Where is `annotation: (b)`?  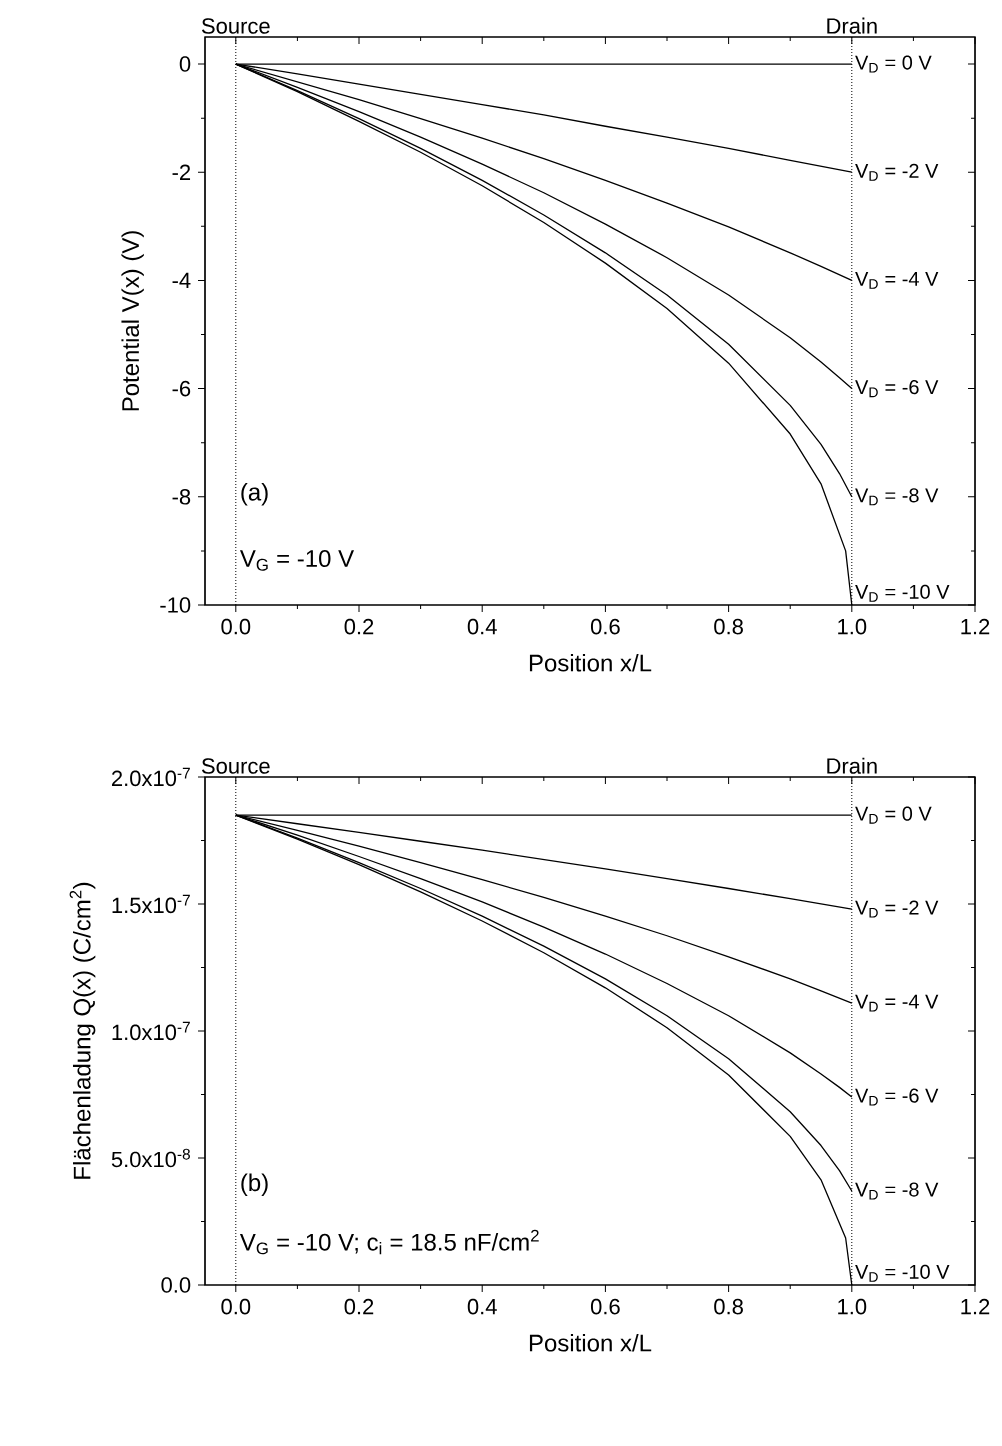 annotation: (b) is located at coordinates (254, 1184).